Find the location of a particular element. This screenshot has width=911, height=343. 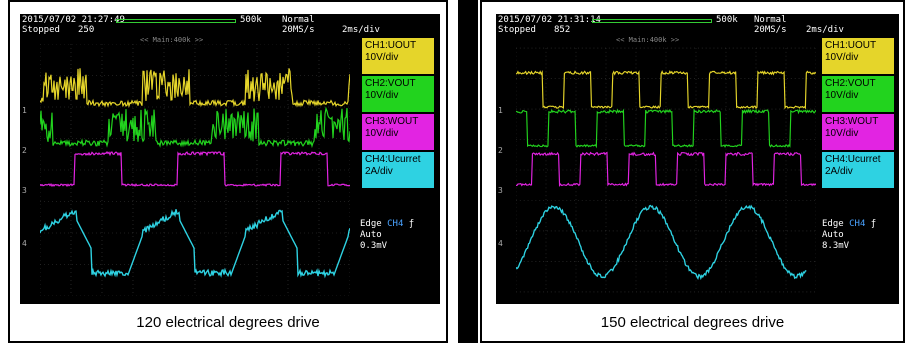

datetime: 2015/07/02 21:31:14 is located at coordinates (549, 20).